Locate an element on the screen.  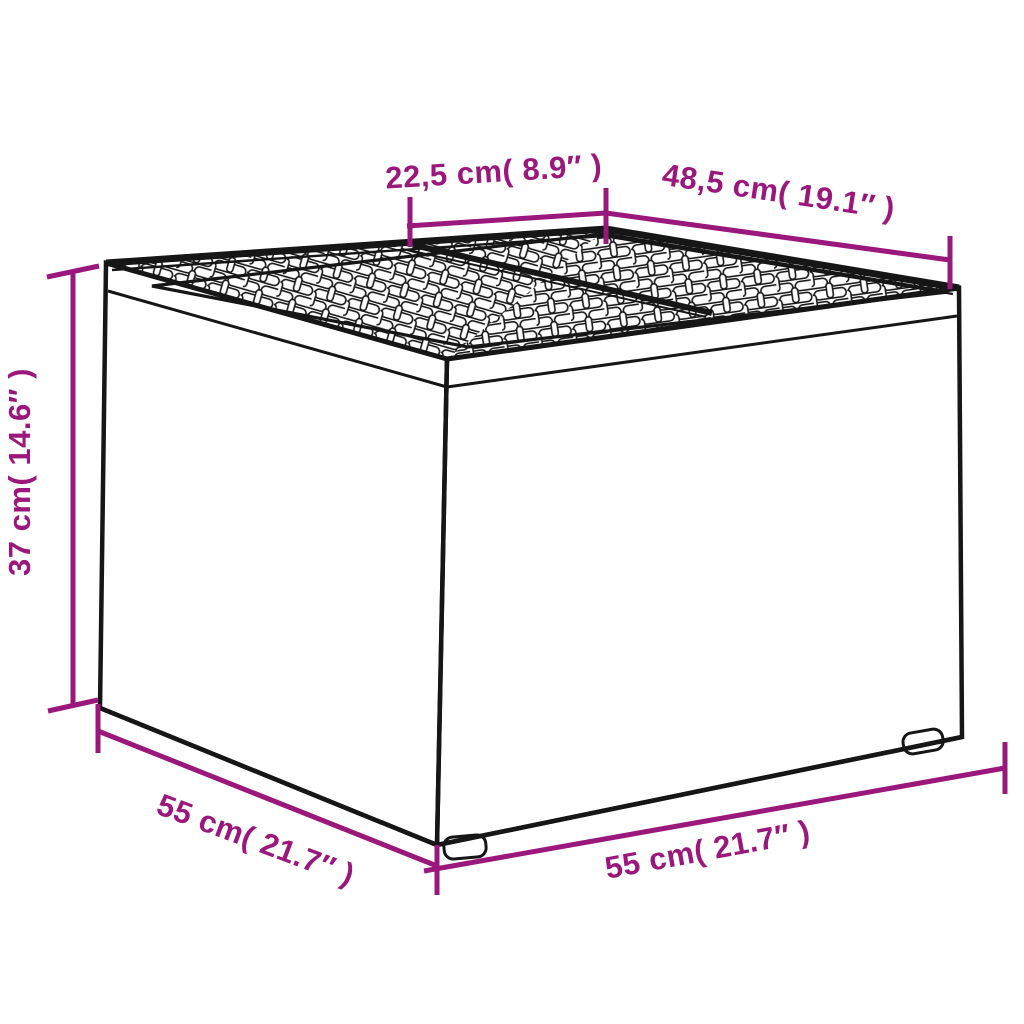
table-foot-right is located at coordinates (923, 741).